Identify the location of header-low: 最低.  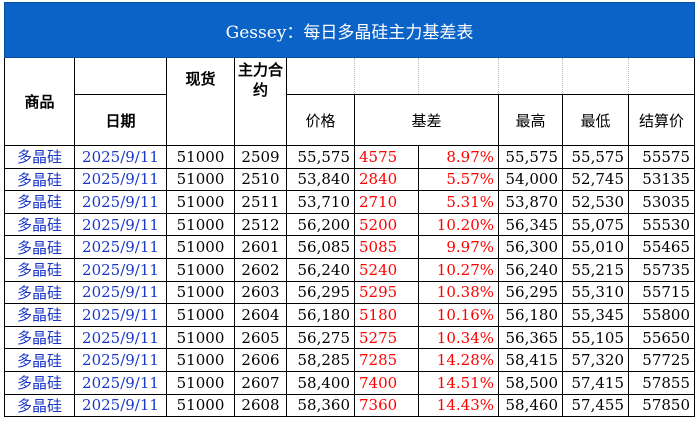
(595, 120).